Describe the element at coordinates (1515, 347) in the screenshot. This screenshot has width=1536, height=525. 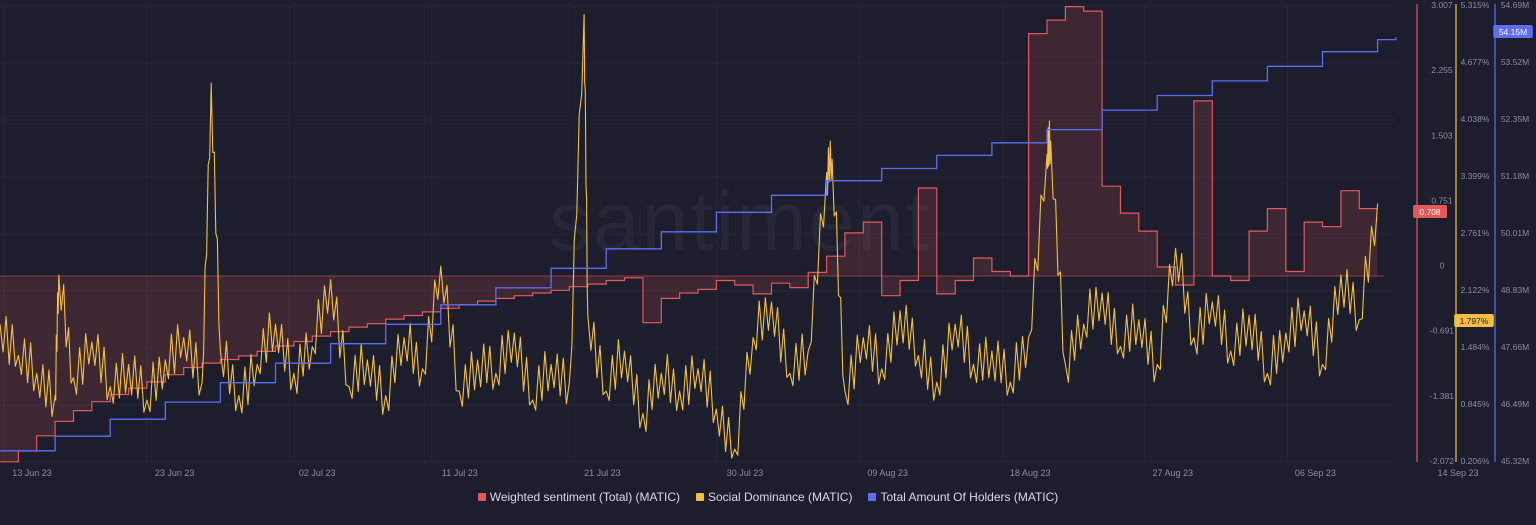
I see `holders-tick-label: 47.66M` at that location.